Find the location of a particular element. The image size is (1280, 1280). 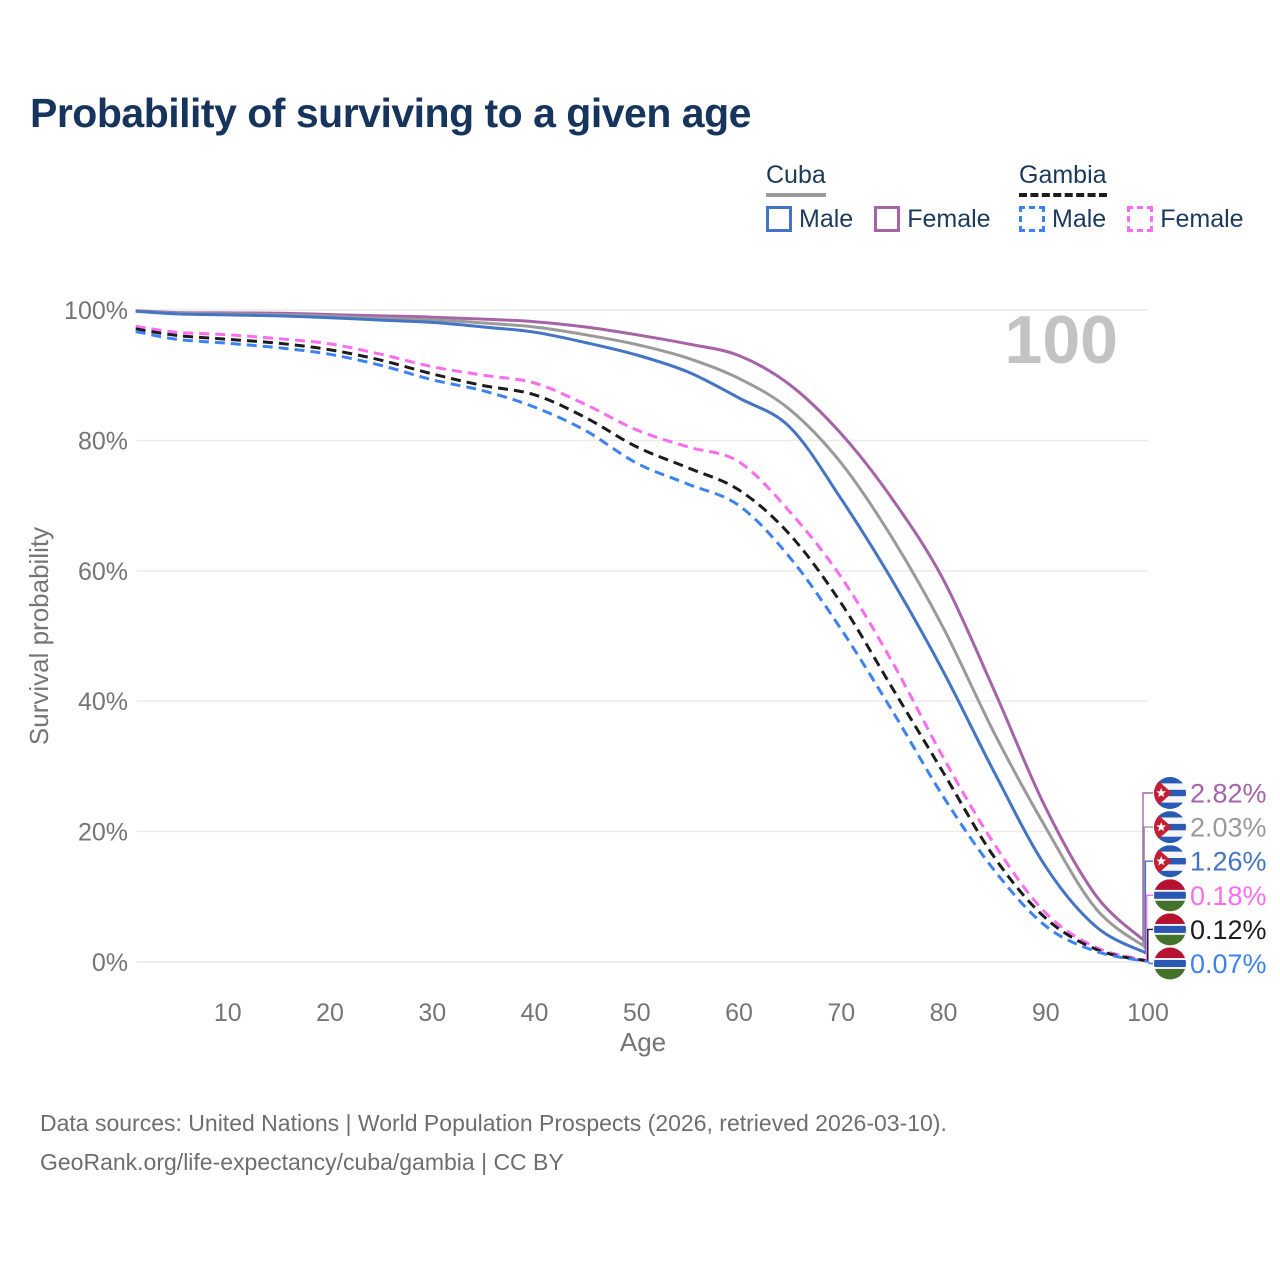

end-value-label-gambia-male-male: 0.07% is located at coordinates (1228, 964).